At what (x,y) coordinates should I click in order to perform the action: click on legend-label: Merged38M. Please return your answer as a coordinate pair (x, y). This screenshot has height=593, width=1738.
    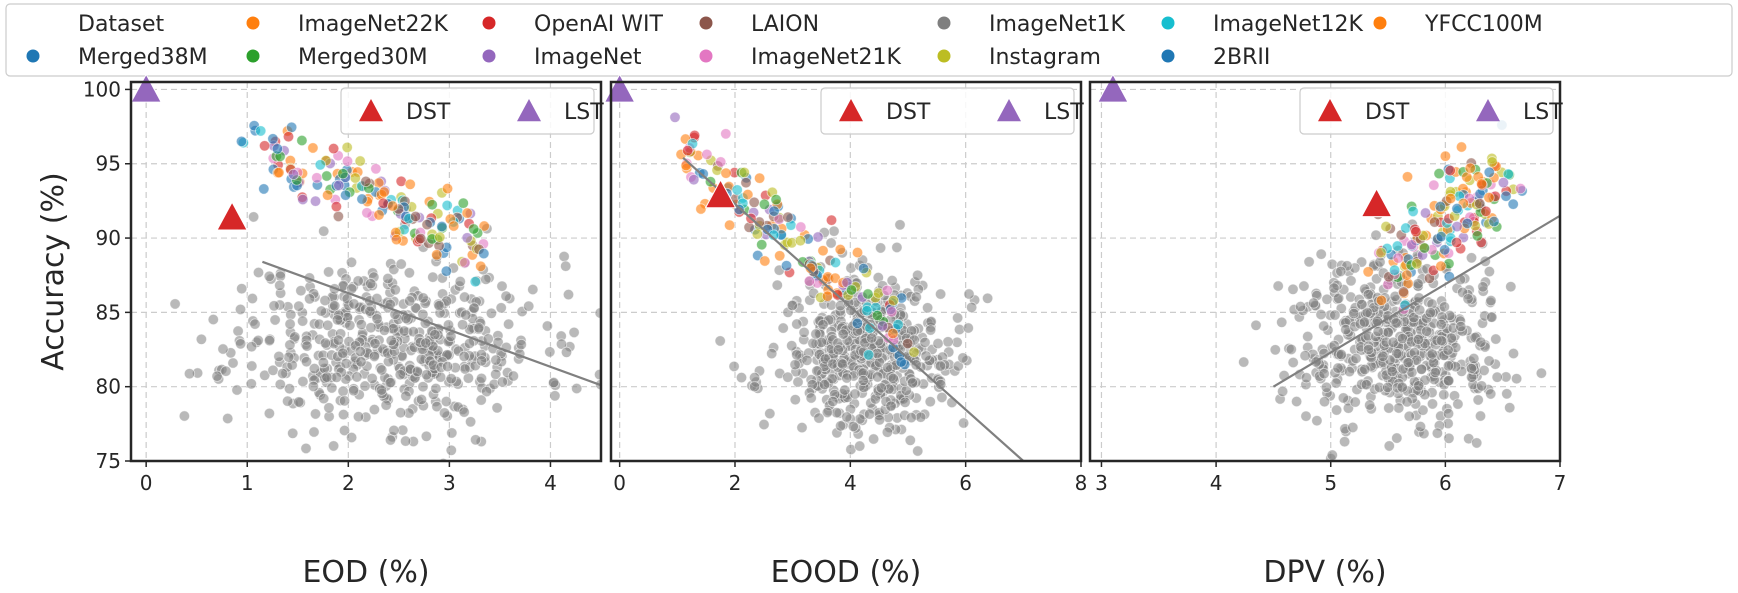
    Looking at the image, I should click on (143, 57).